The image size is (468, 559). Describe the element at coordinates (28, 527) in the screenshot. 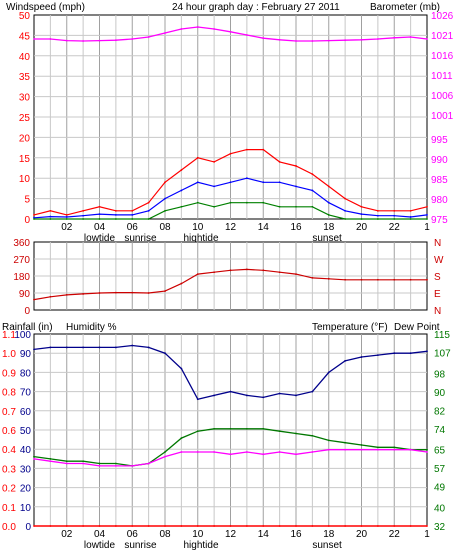

I see `humidity-y-tick-label: 0` at that location.